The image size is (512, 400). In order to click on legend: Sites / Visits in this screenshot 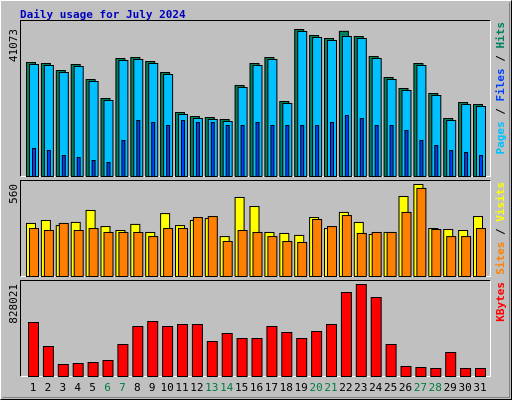, I will do `click(500, 228)`.